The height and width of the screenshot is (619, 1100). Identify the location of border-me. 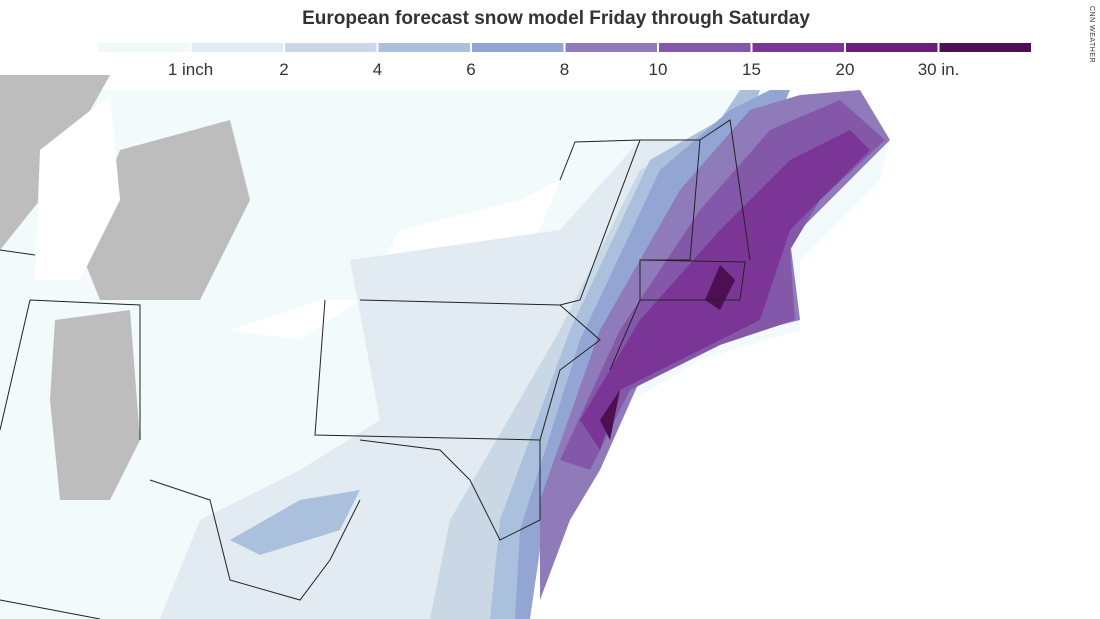
(725, 190).